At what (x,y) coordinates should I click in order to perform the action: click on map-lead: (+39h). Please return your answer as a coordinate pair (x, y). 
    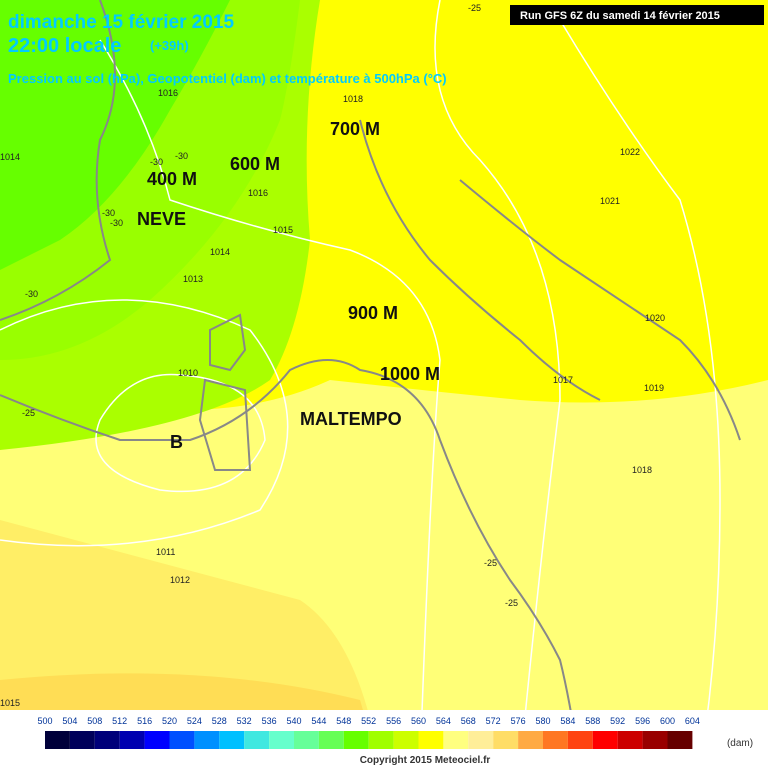
    Looking at the image, I should click on (169, 45).